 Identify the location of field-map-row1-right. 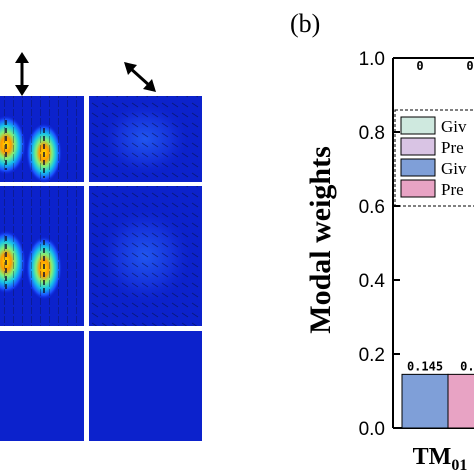
(145, 139).